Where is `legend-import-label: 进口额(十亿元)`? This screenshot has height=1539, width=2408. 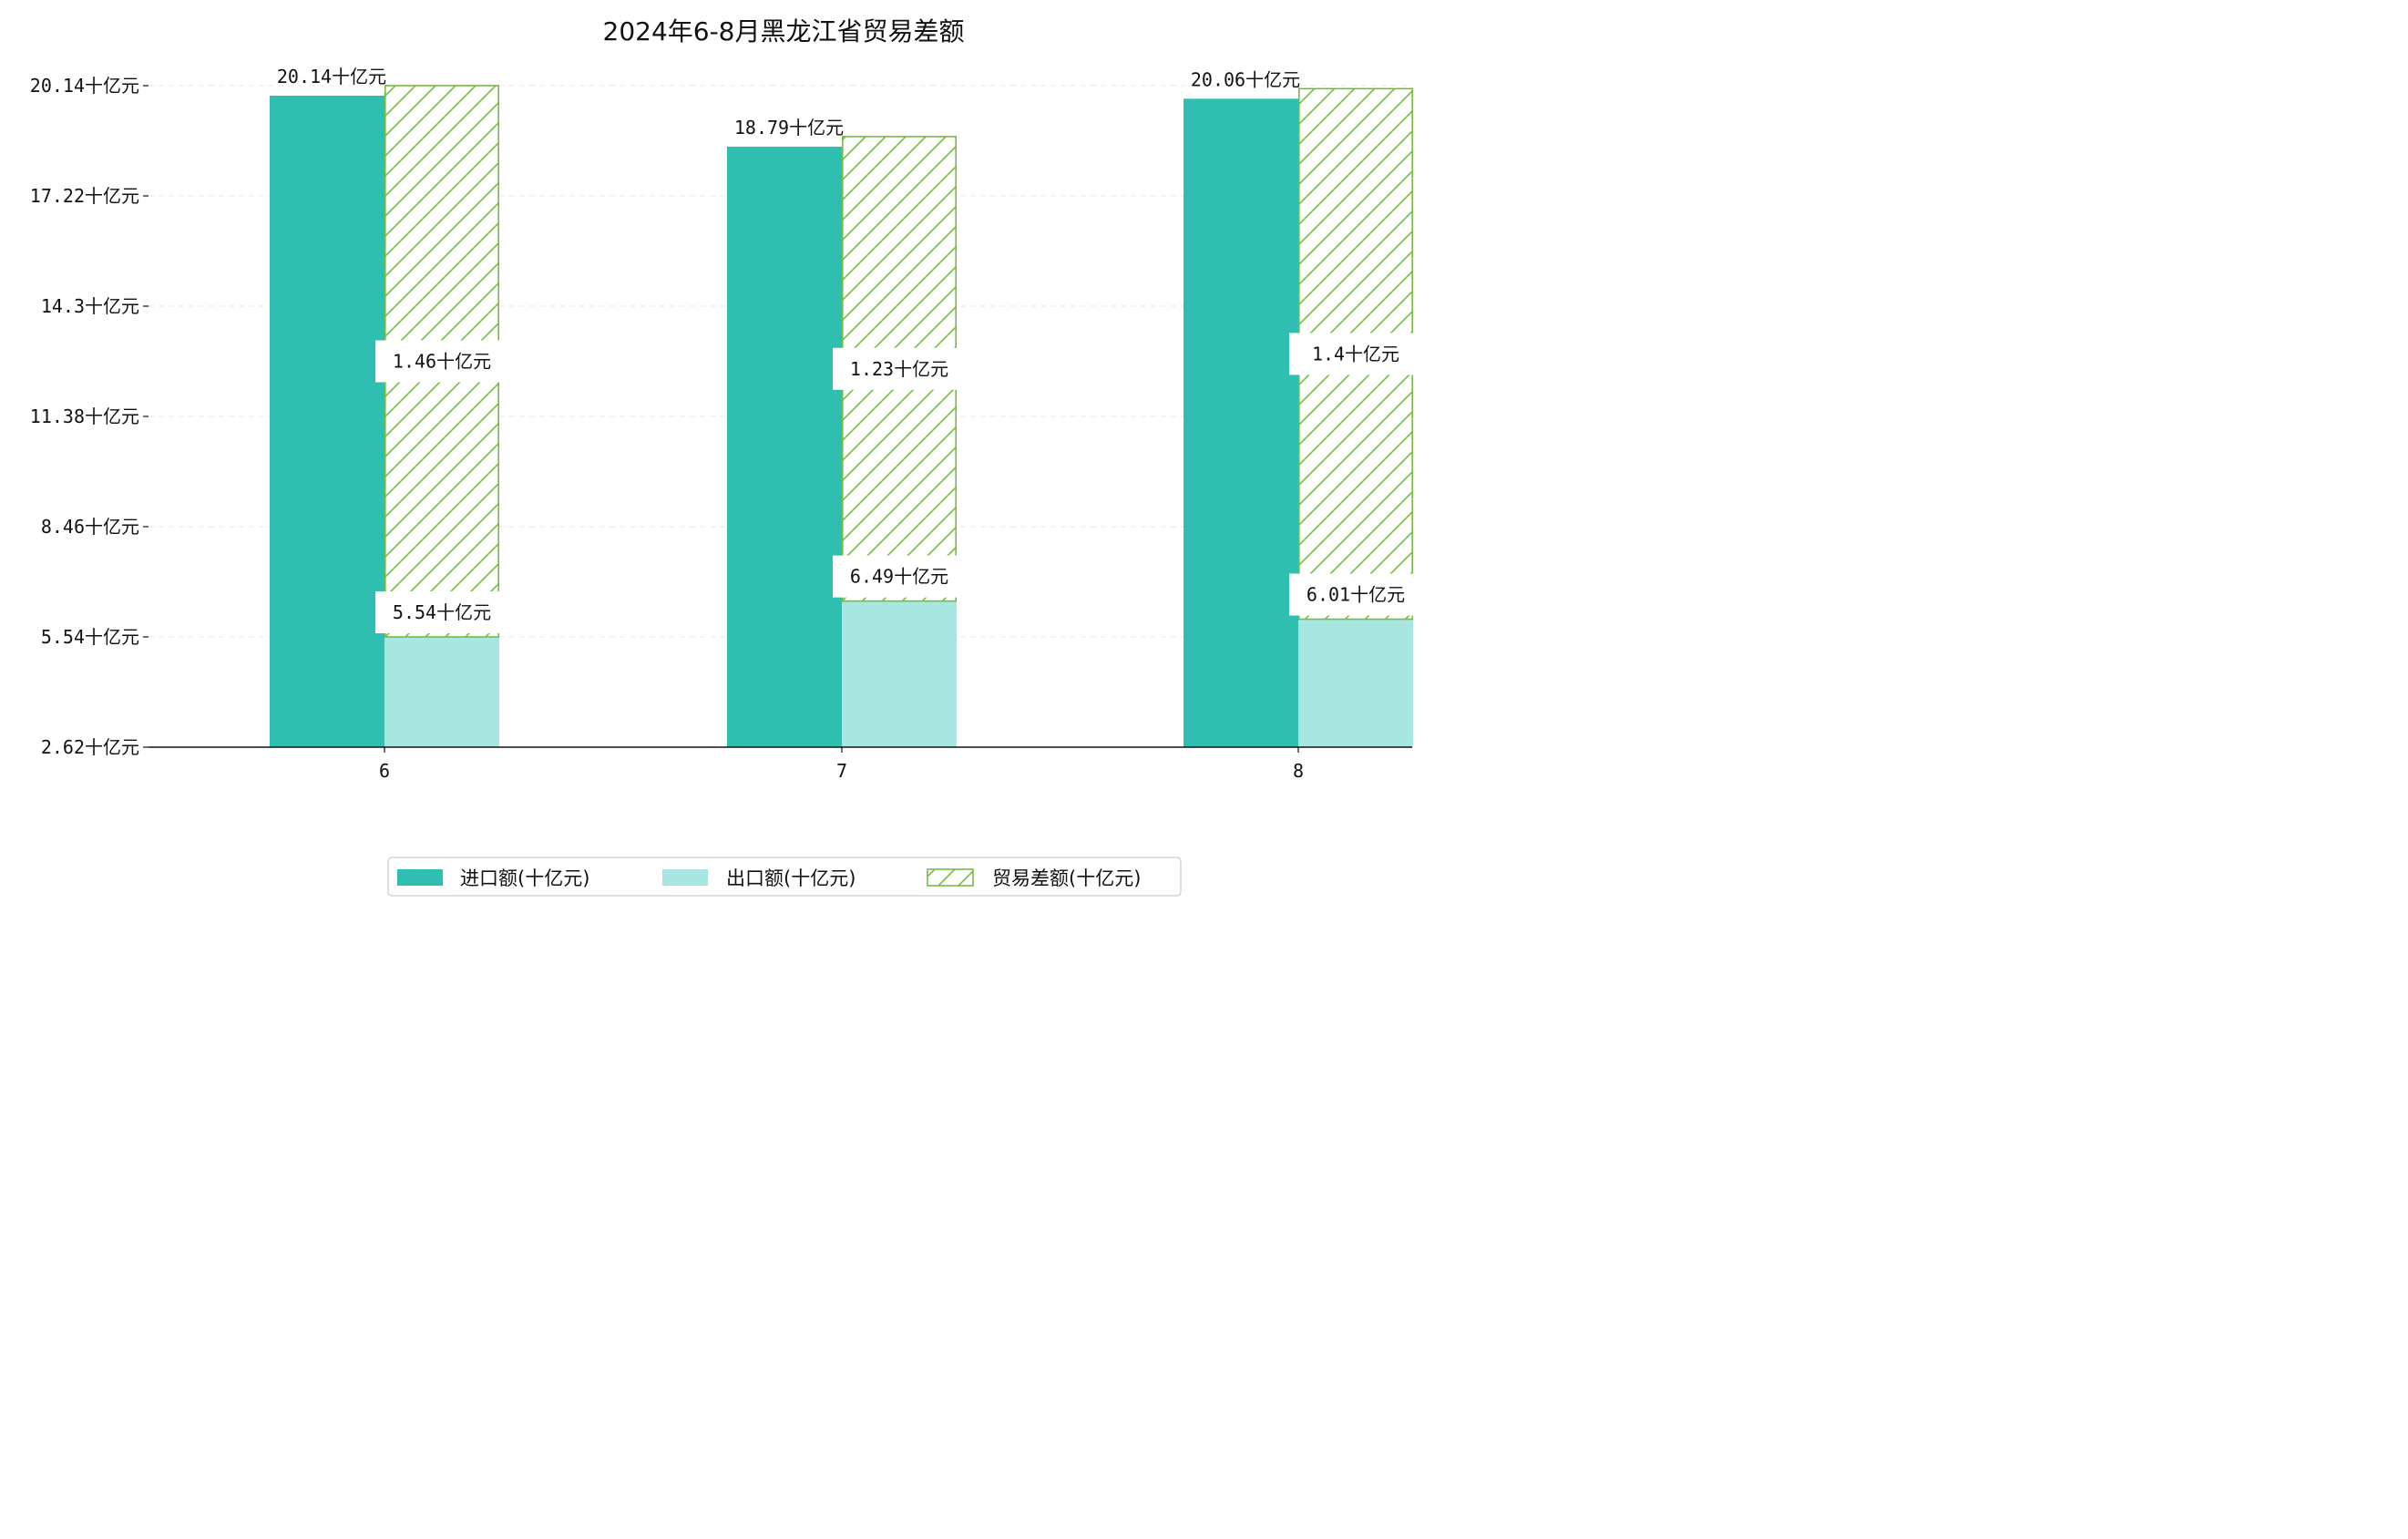 legend-import-label: 进口额(十亿元) is located at coordinates (525, 878).